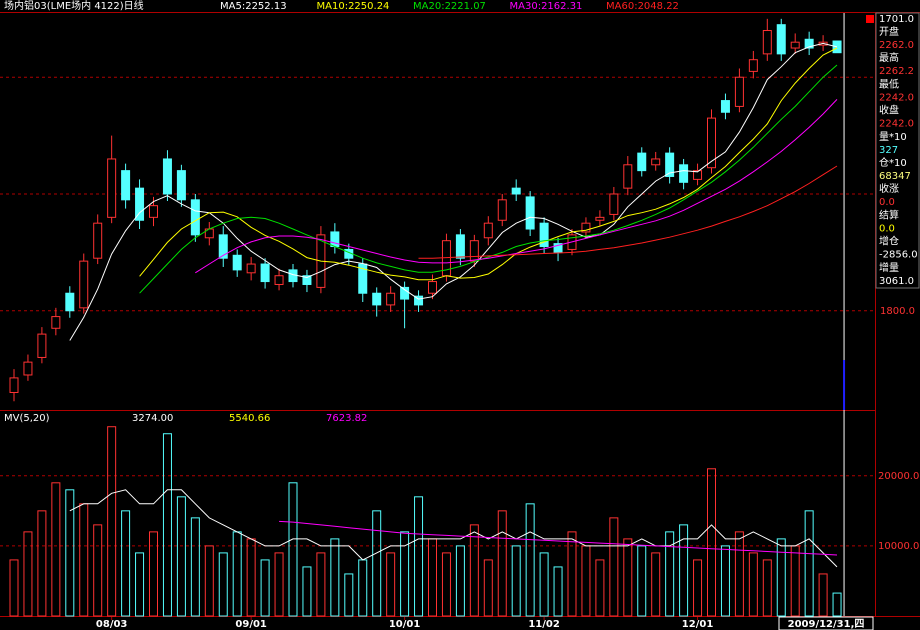  I want to click on legend-entry: MA60:2048.22, so click(642, 6).